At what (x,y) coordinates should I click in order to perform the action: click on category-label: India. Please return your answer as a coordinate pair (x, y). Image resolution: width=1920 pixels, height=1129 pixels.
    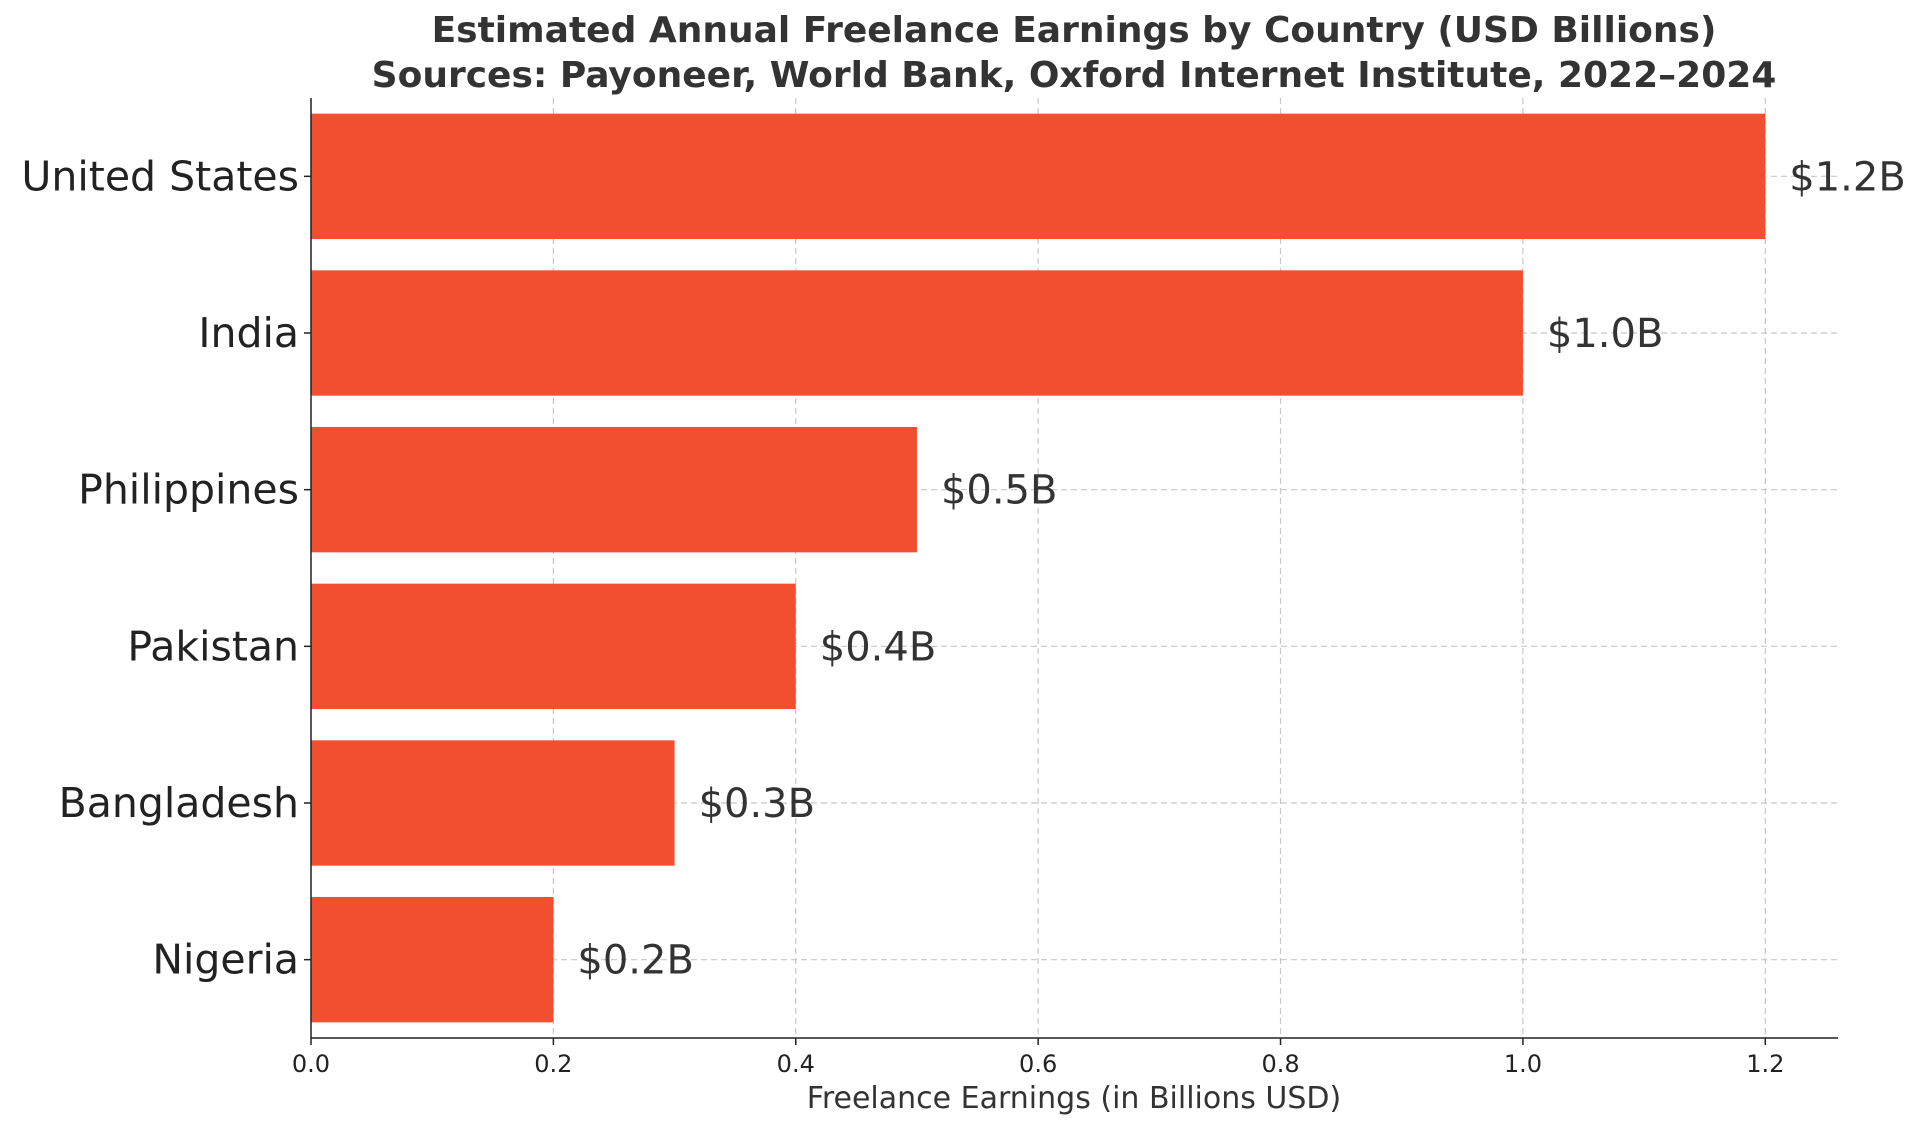
    Looking at the image, I should click on (248, 333).